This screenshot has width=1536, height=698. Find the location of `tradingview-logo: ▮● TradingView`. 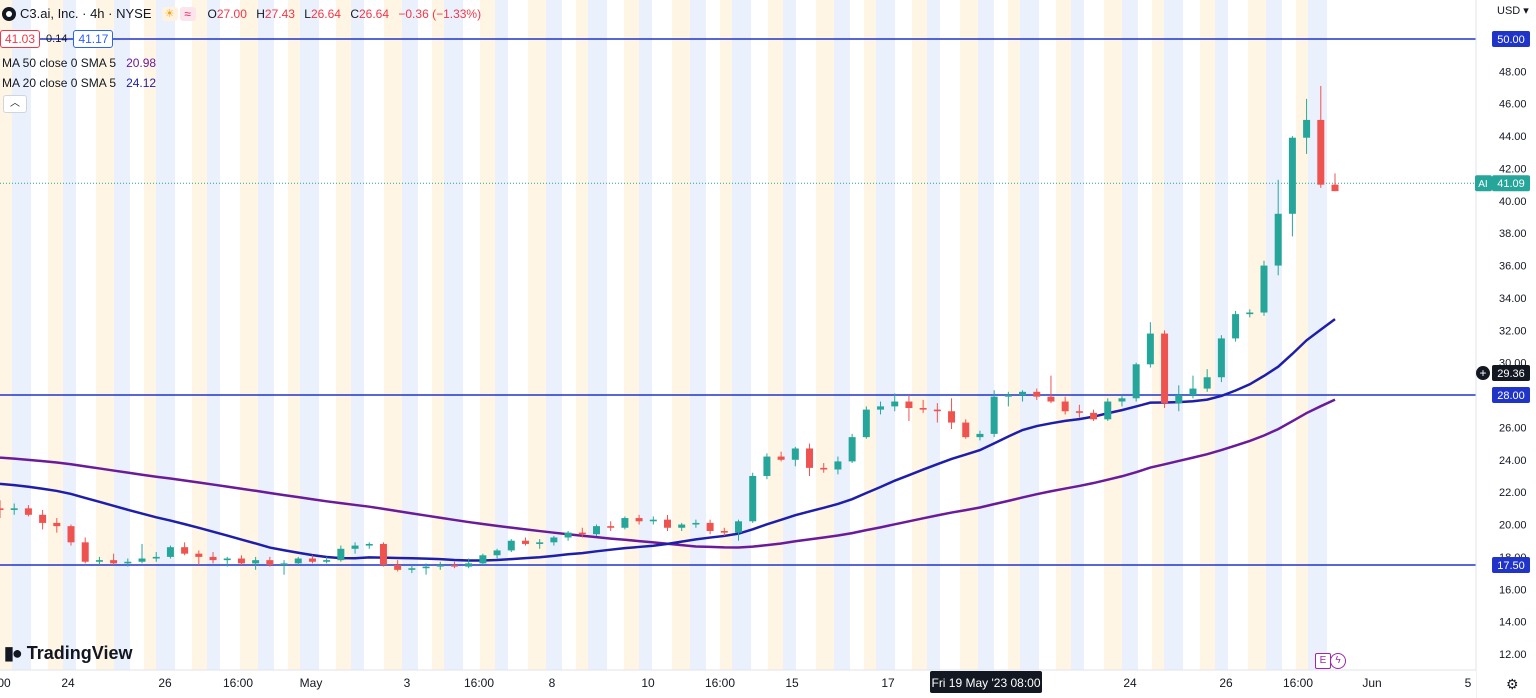

tradingview-logo: ▮● TradingView is located at coordinates (68, 653).